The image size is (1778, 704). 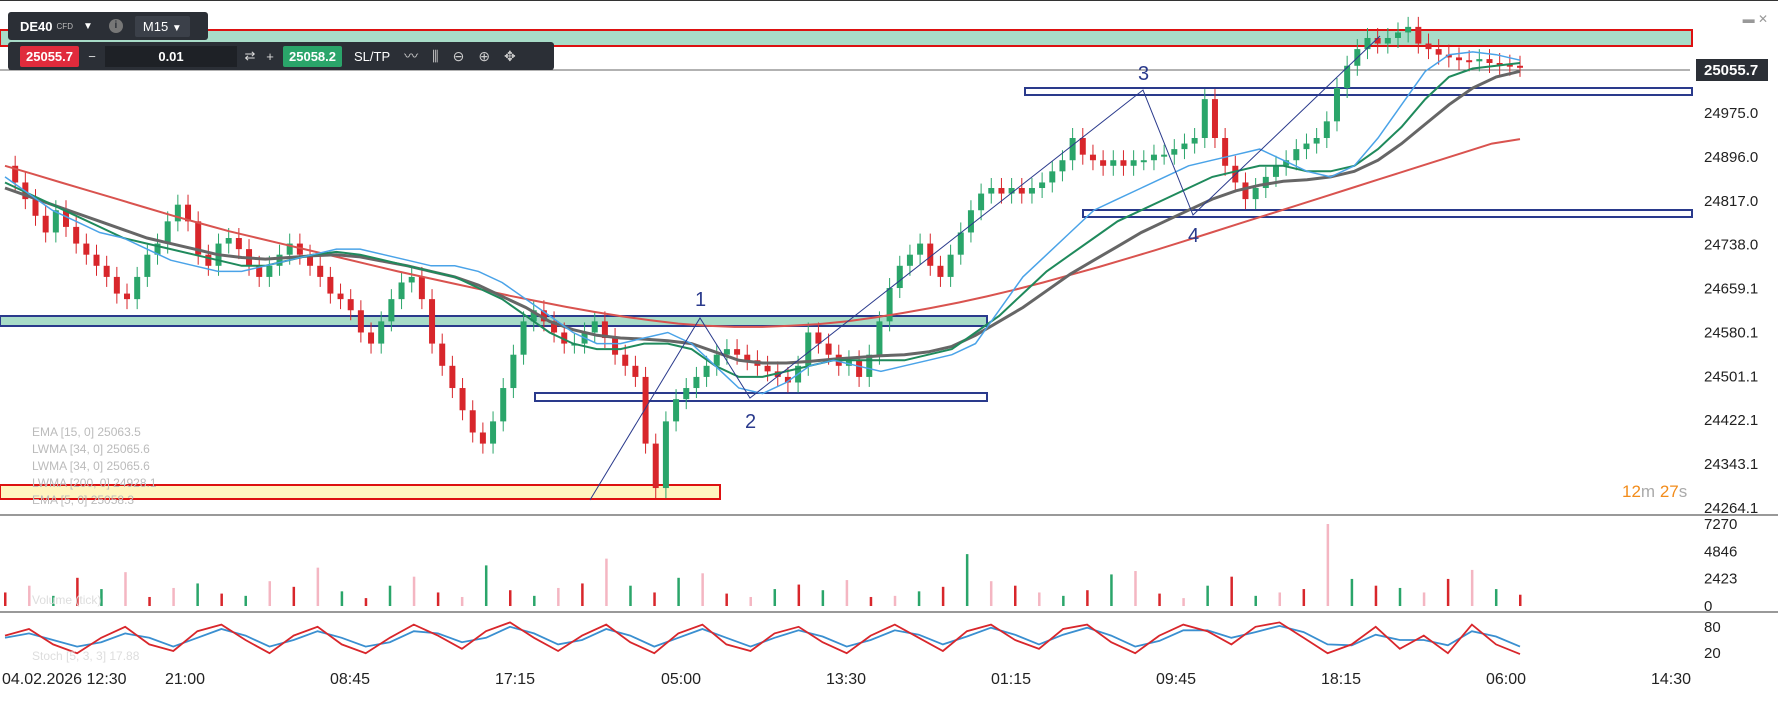 I want to click on zoom-in-icon: ⊕, so click(x=484, y=55).